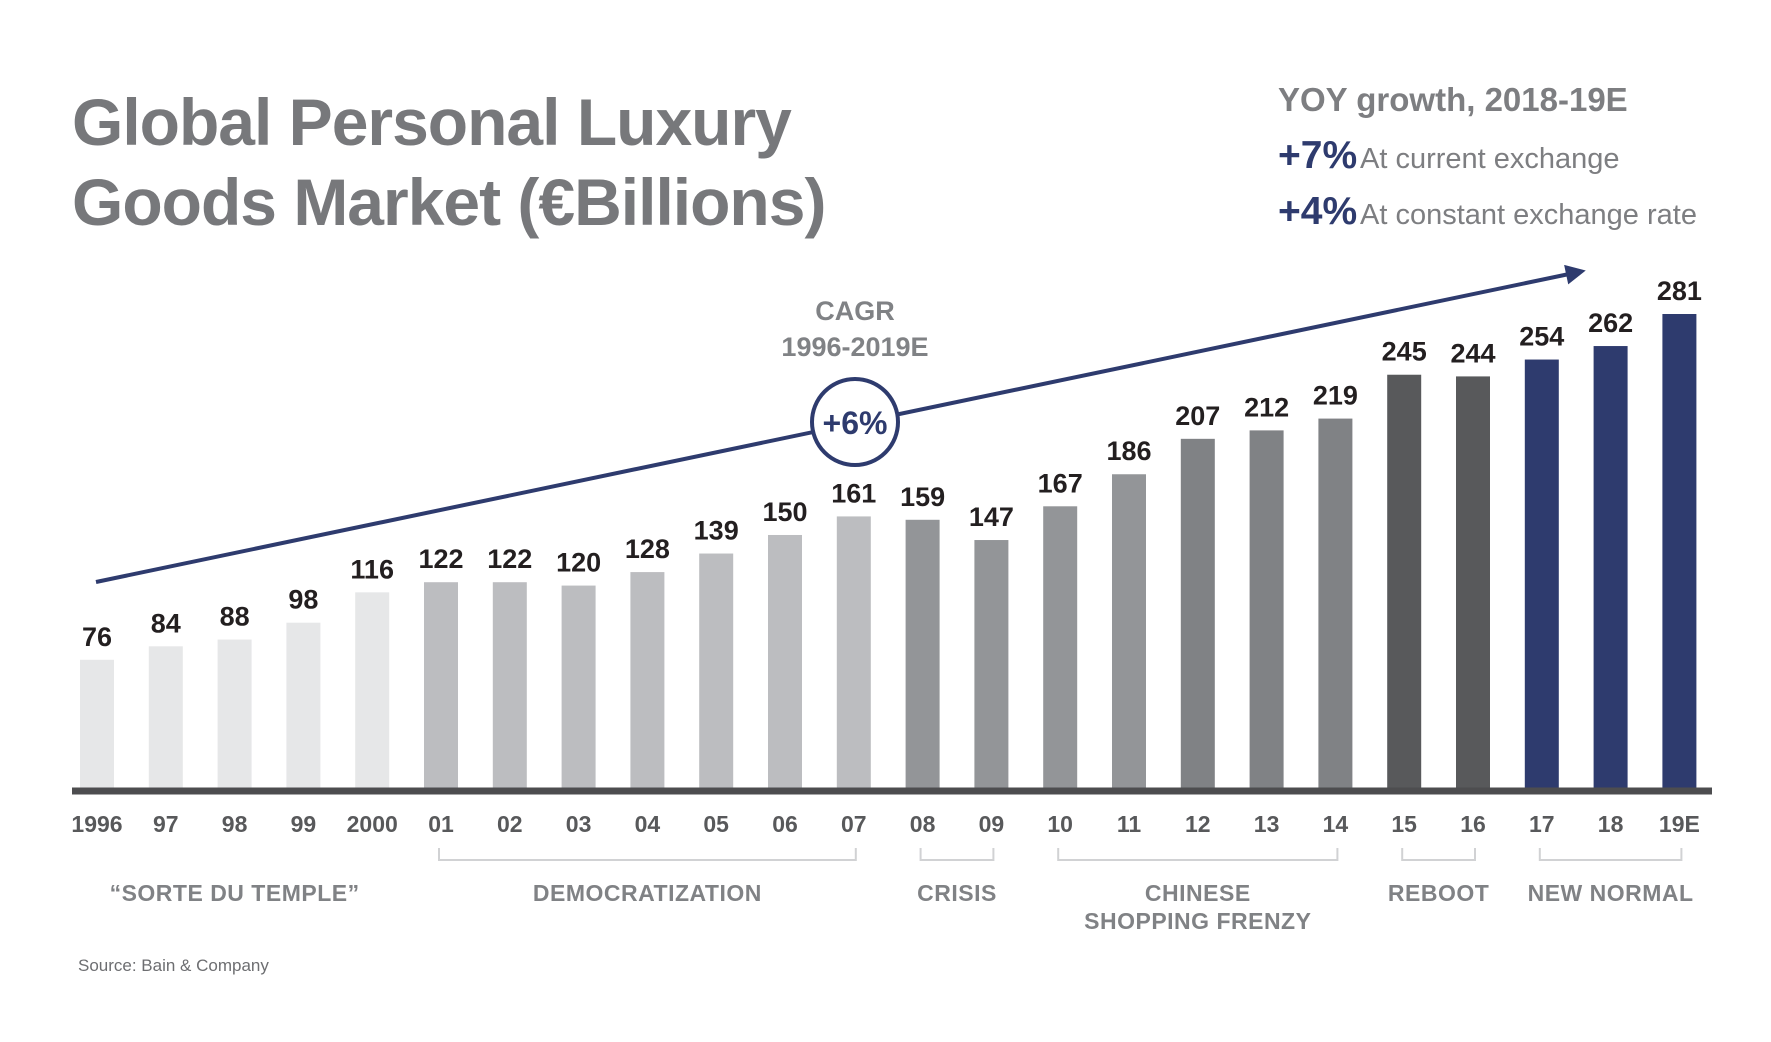 The width and height of the screenshot is (1771, 1042). I want to click on phase-label-1: DEMOCRATIZATION, so click(647, 893).